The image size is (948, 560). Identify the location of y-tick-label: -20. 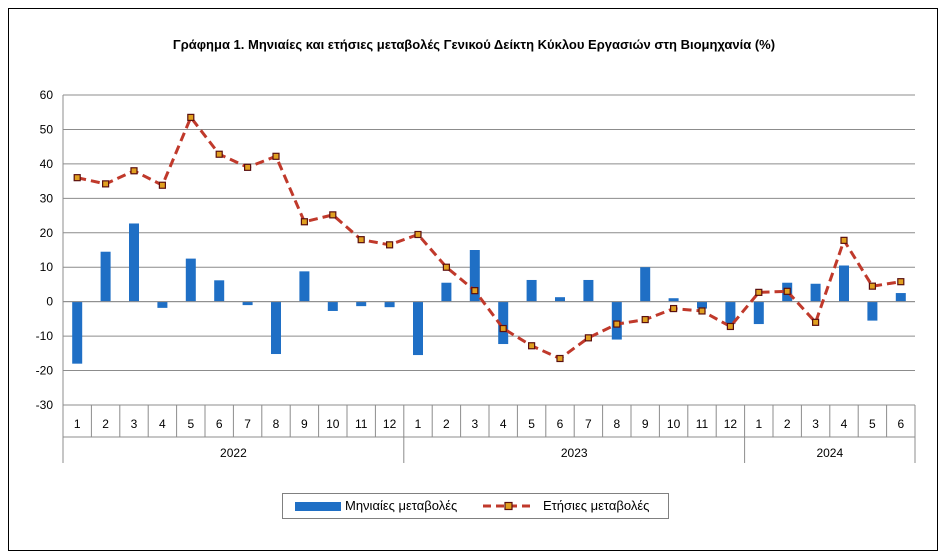
(45, 371).